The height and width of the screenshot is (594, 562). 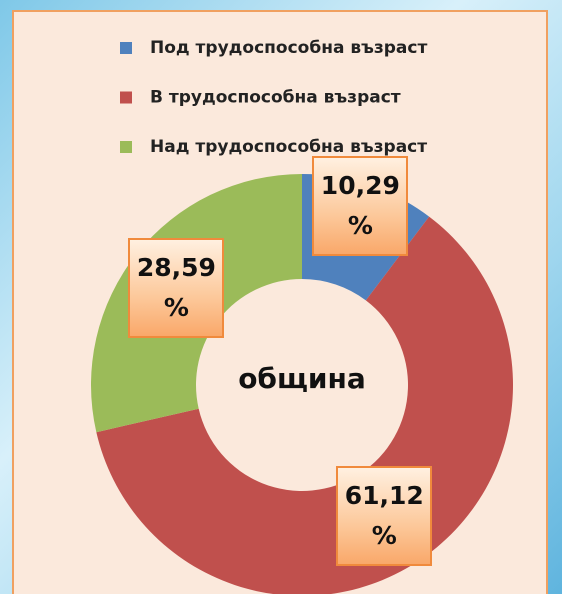 I want to click on value-label: 10,29 %, so click(x=360, y=205).